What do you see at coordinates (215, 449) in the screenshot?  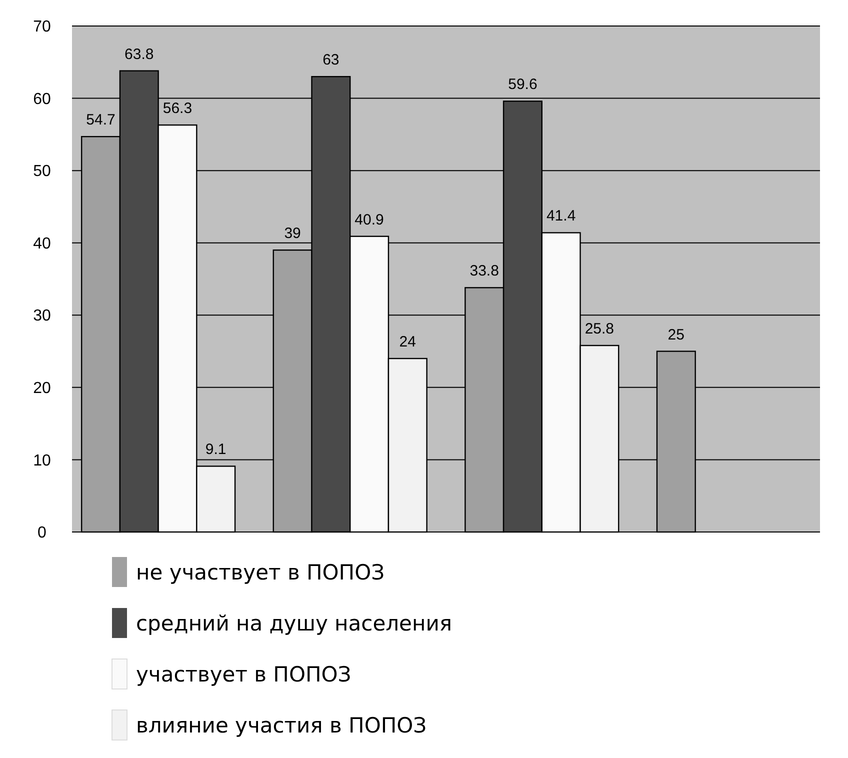 I see `data-label: 9.1` at bounding box center [215, 449].